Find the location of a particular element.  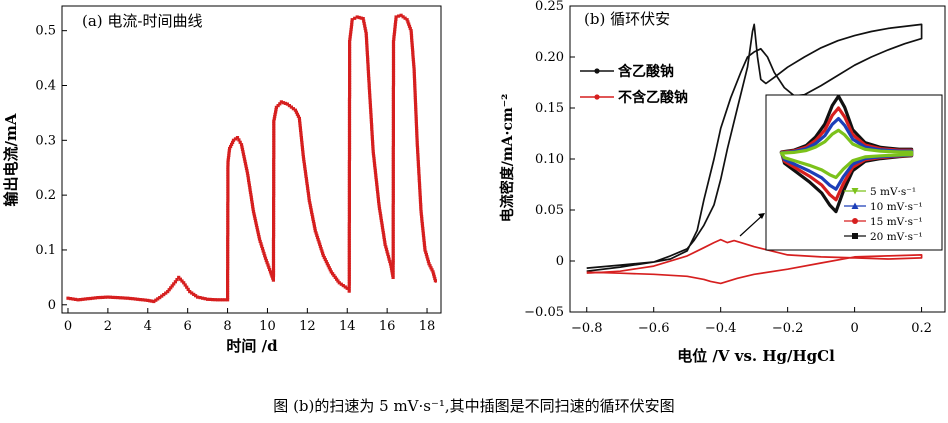

a-ytick-label: 0 is located at coordinates (52, 305).